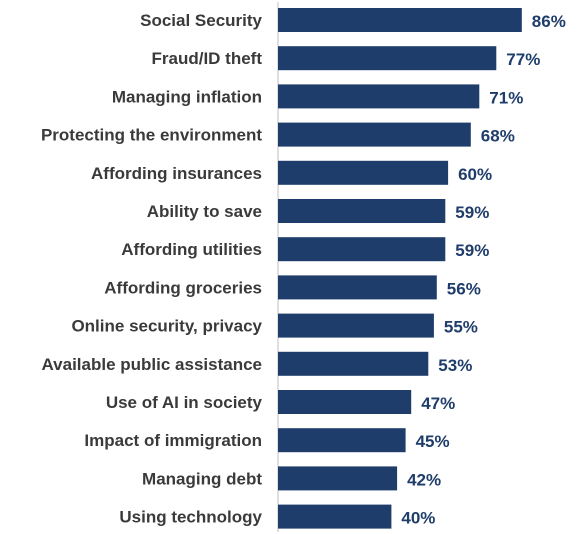 The height and width of the screenshot is (534, 583). I want to click on category-label: Fraud/ID theft, so click(207, 58).